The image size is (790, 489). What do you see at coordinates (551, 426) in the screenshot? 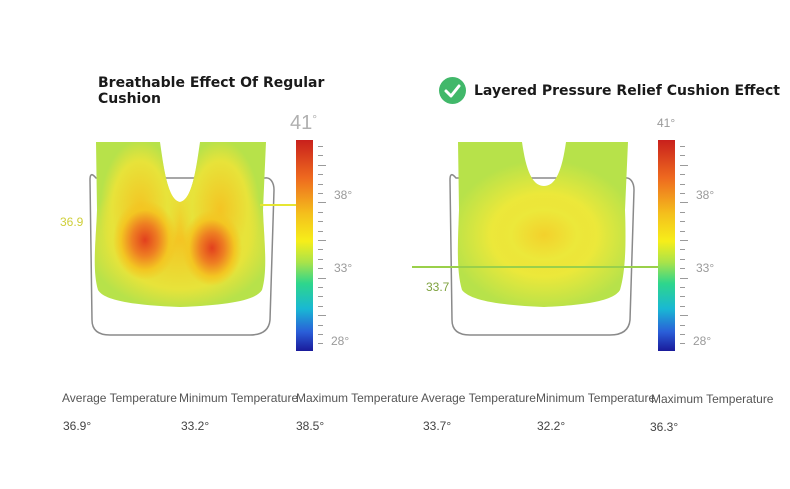
I see `right-stat-value-minimum: 32.2°` at bounding box center [551, 426].